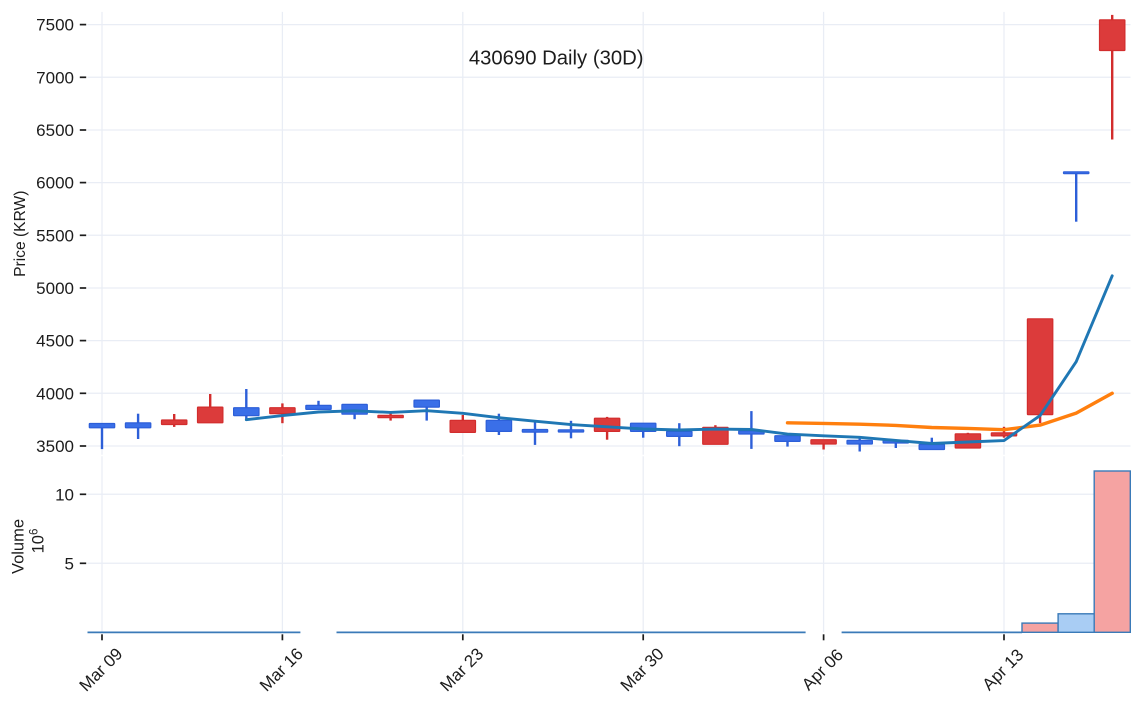 The image size is (1139, 709). I want to click on svg-text: 6500, so click(55, 130).